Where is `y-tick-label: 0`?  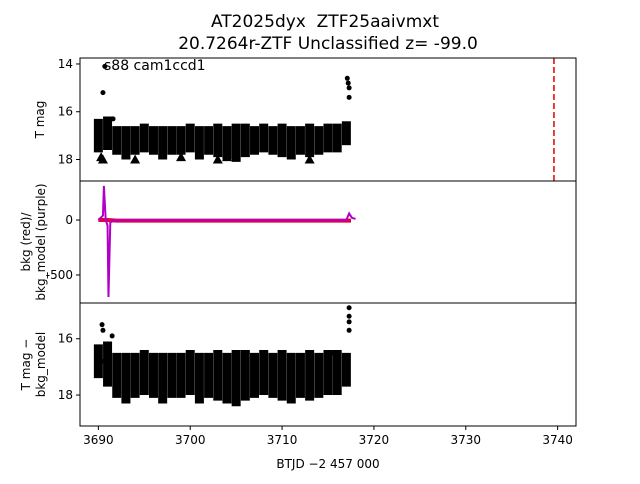 y-tick-label: 0 is located at coordinates (69, 220).